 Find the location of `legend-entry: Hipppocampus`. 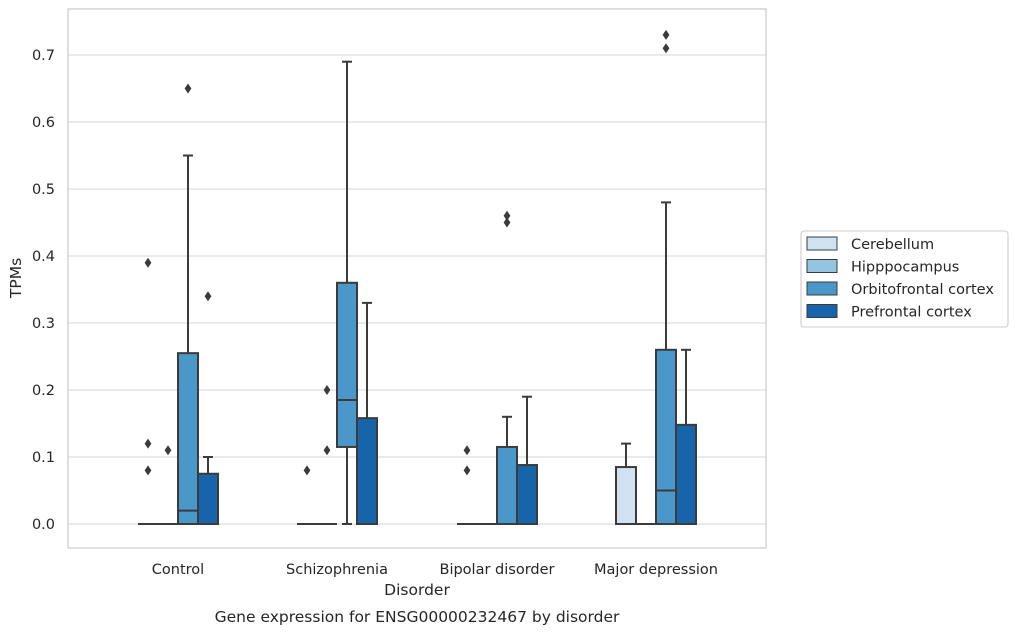

legend-entry: Hipppocampus is located at coordinates (905, 268).